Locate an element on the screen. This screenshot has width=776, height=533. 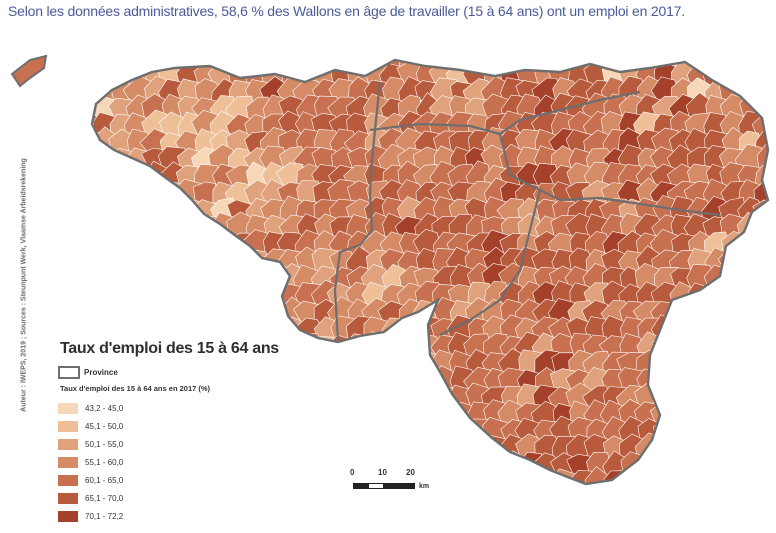
class-label: 60,1 - 65,0 is located at coordinates (104, 480).